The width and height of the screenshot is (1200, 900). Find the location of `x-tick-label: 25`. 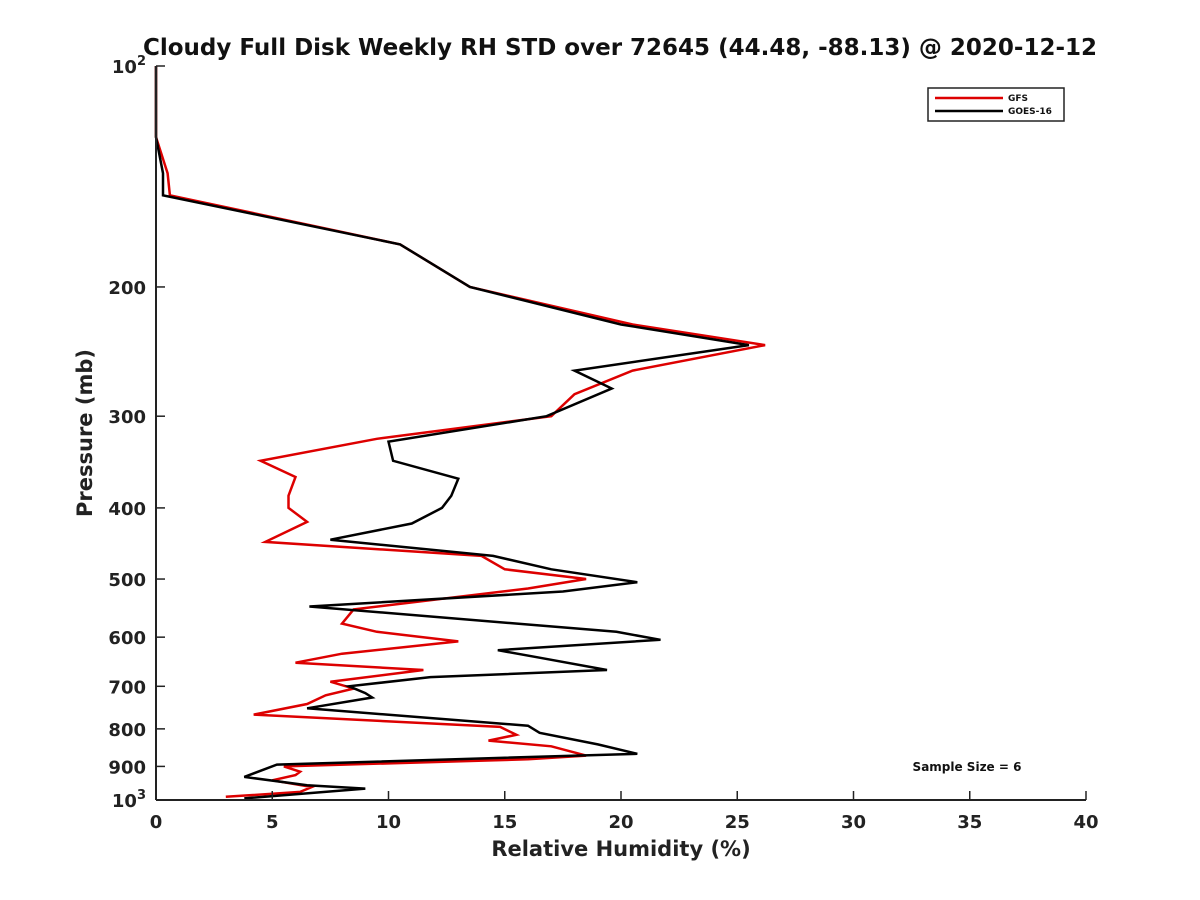

x-tick-label: 25 is located at coordinates (737, 822).